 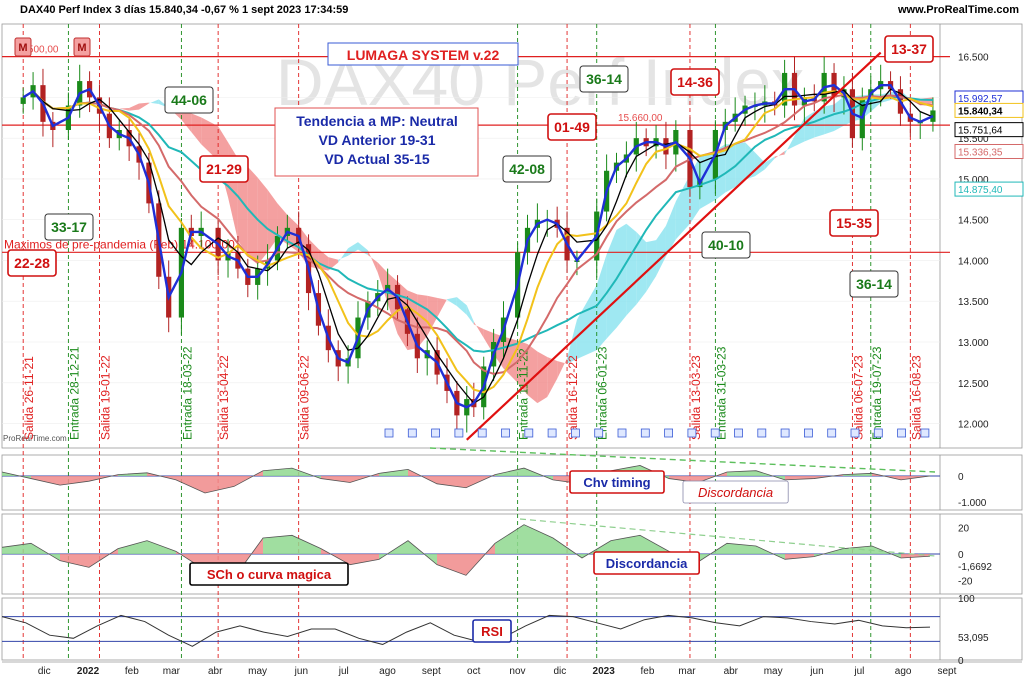 I want to click on score-label: 15-35, so click(x=854, y=223).